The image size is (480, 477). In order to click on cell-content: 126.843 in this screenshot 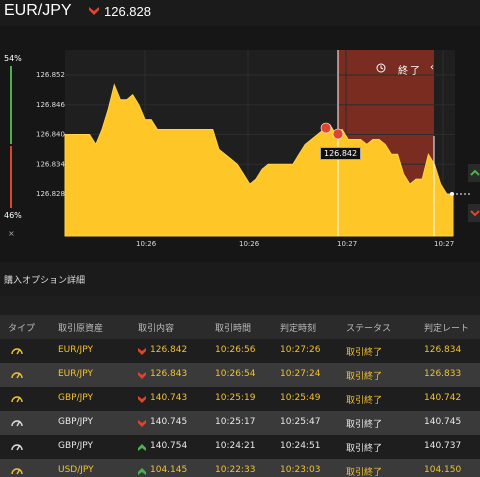, I will do `click(169, 374)`.